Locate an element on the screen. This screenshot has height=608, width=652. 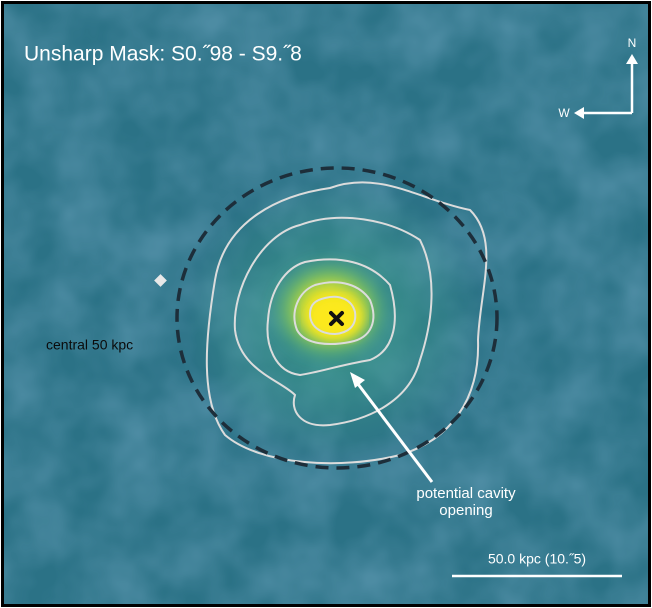
center-marker is located at coordinates (336, 318).